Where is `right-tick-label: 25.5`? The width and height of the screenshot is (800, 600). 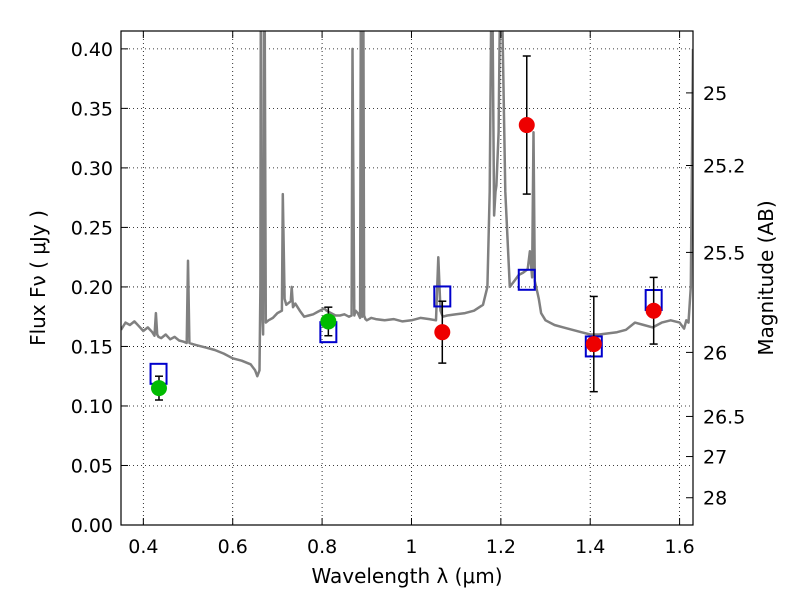 right-tick-label: 25.5 is located at coordinates (724, 253).